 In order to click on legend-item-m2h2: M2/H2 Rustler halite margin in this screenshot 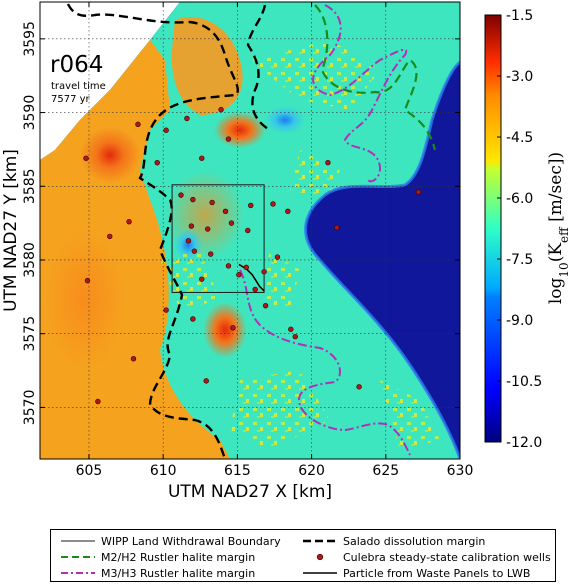, I will do `click(158, 557)`.